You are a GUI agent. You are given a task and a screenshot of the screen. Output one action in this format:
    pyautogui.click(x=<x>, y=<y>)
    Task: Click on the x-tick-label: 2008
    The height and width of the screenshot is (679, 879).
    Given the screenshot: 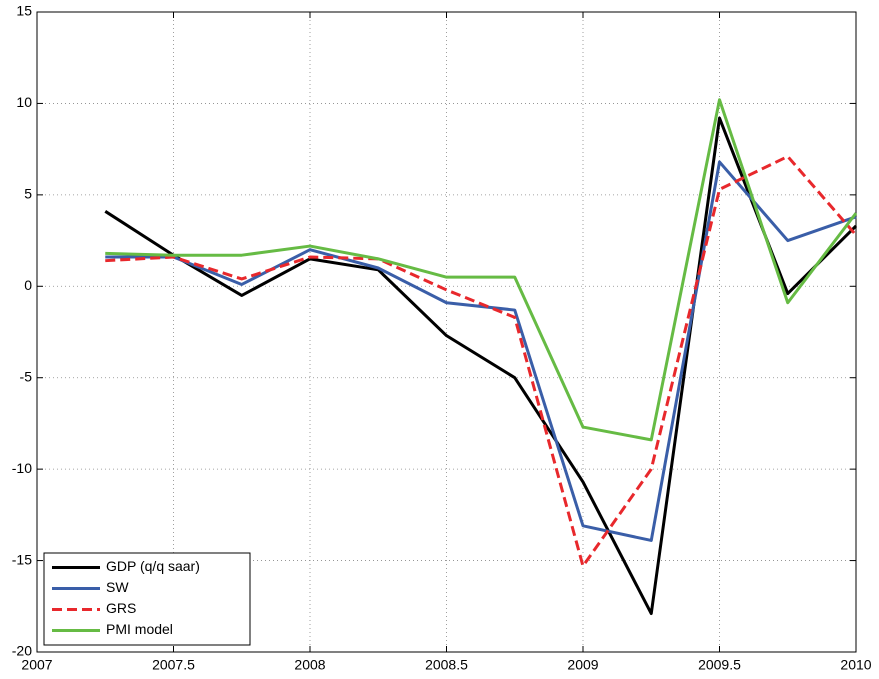 What is the action you would take?
    pyautogui.click(x=309, y=665)
    